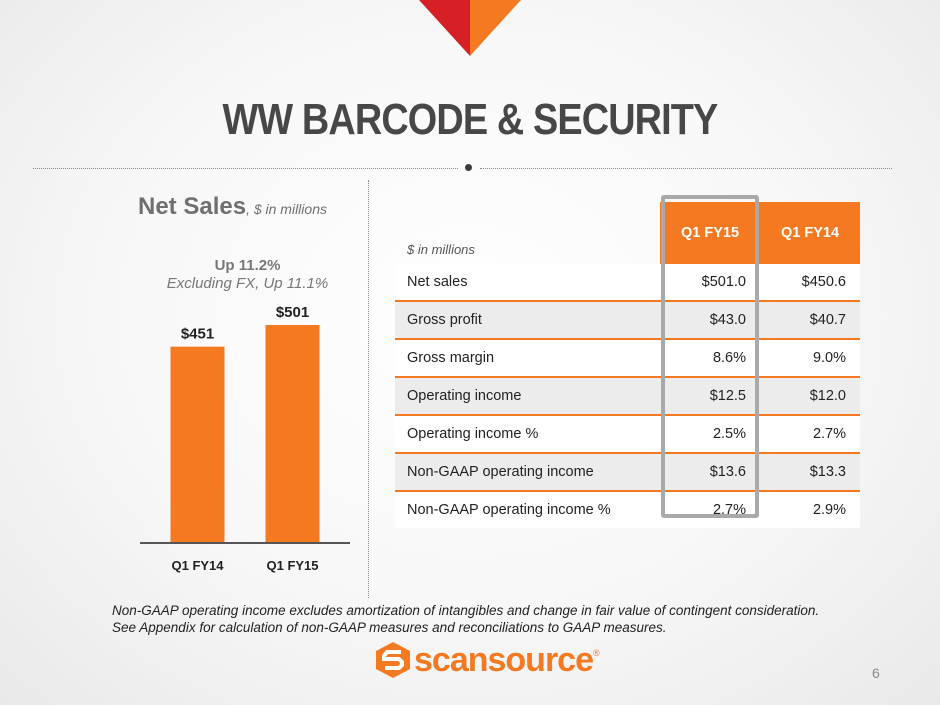 Image resolution: width=940 pixels, height=705 pixels. I want to click on growth-rate-ex-fx: Excluding FX, Up 11.1%, so click(247, 283).